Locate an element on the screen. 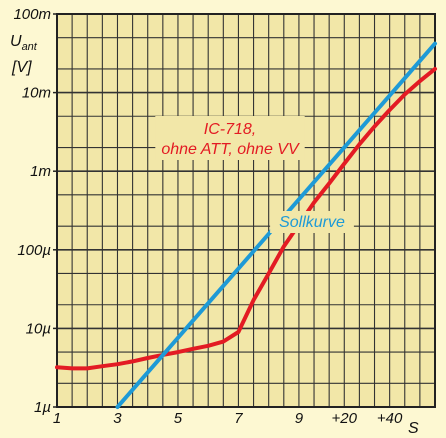 Image resolution: width=446 pixels, height=438 pixels. x-tick-label: +40 is located at coordinates (390, 418).